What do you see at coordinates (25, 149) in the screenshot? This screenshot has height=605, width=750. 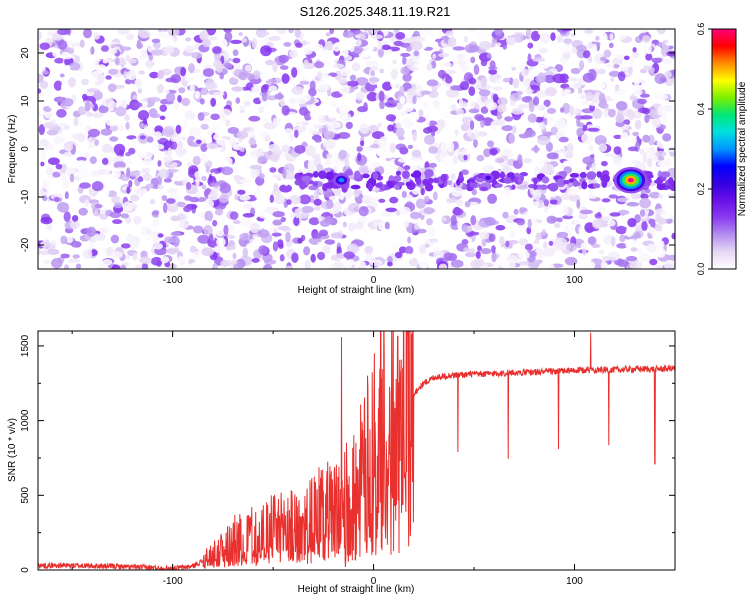 I see `spectrogram-ytick-label: 0` at bounding box center [25, 149].